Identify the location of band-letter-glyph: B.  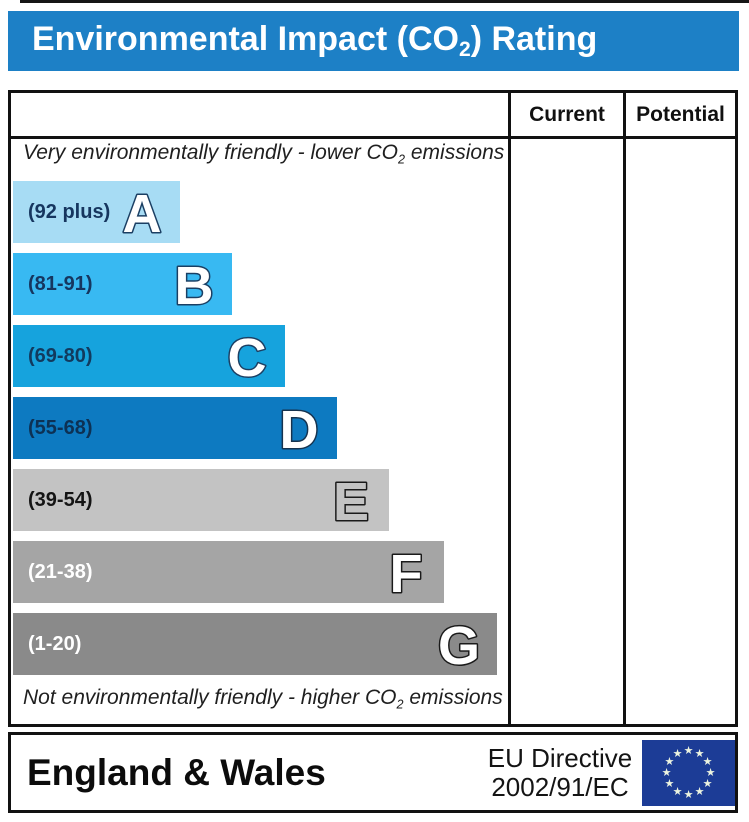
(194, 284).